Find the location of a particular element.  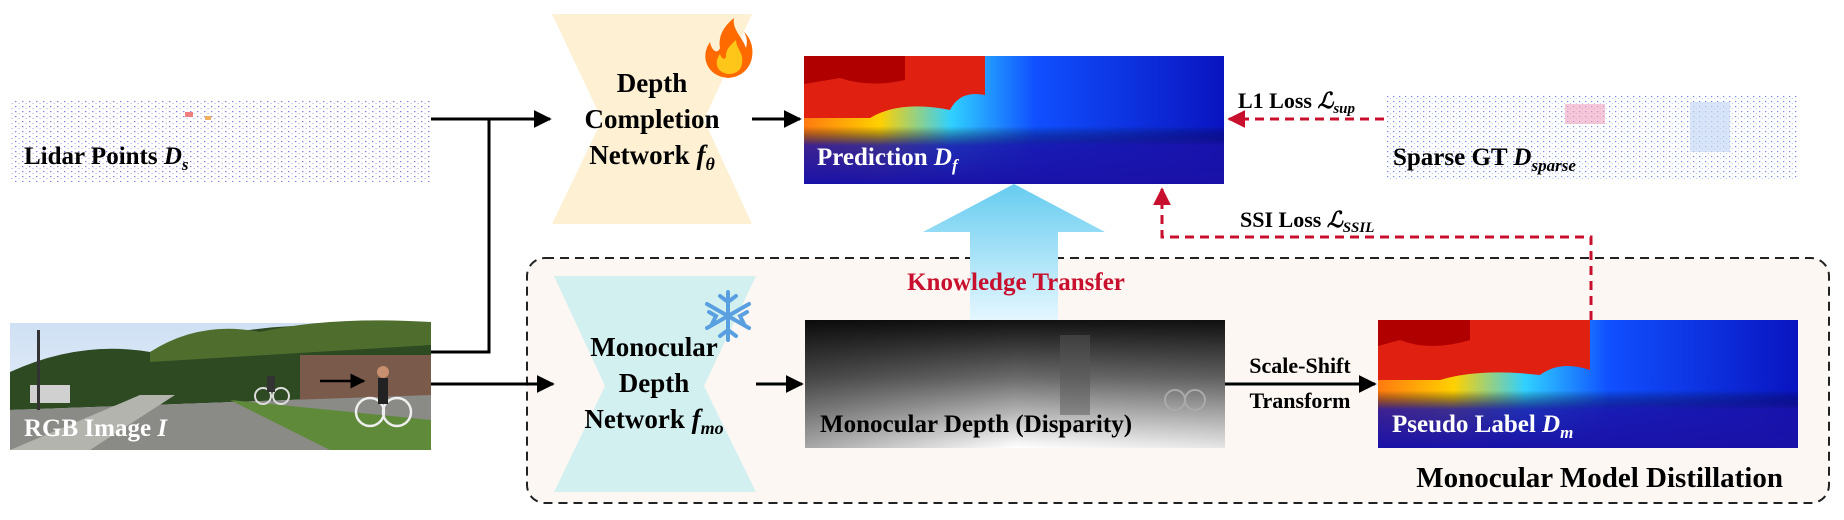

ssi-loss-label: SSI Loss ℒSSIL is located at coordinates (1307, 221).